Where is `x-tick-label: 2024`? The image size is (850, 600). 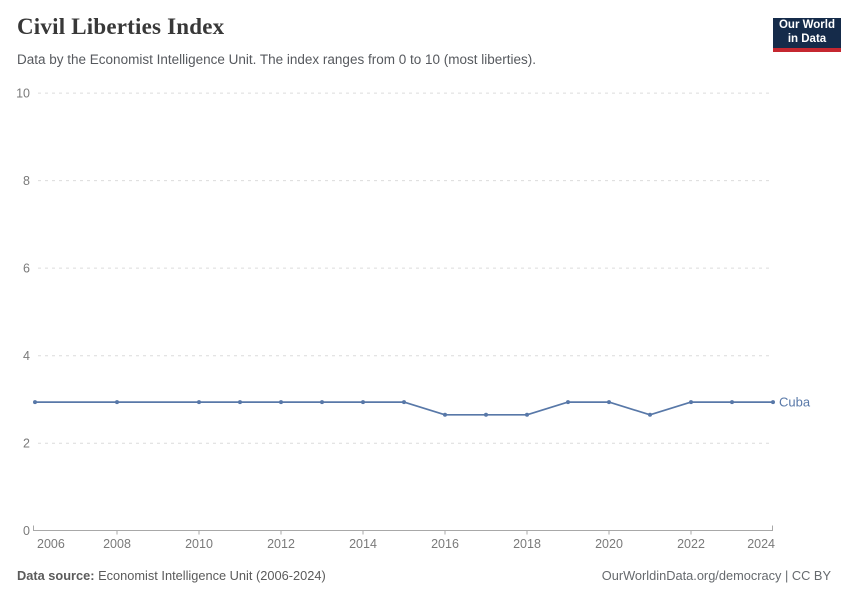 x-tick-label: 2024 is located at coordinates (761, 544).